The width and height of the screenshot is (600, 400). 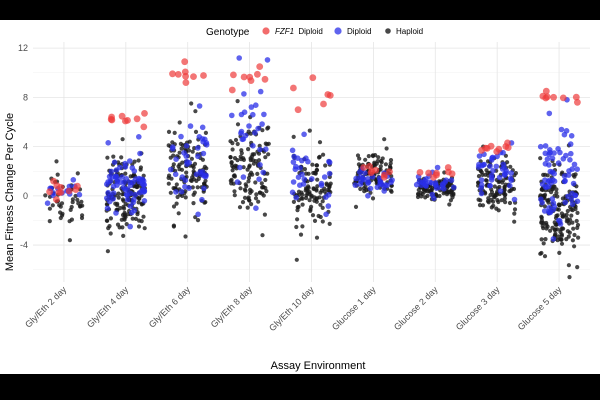 What do you see at coordinates (46, 307) in the screenshot?
I see `x-tick-label: Gly/Eth 2 day` at bounding box center [46, 307].